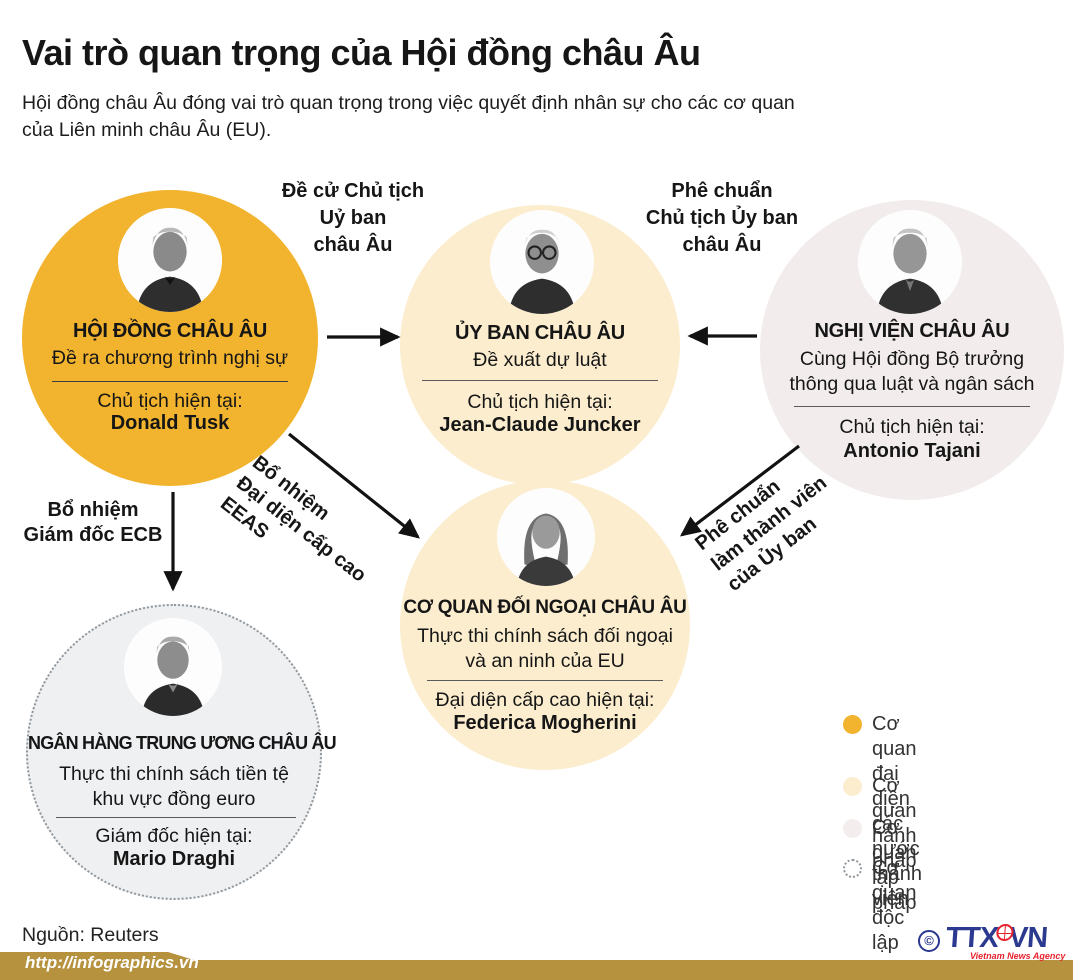 Image resolution: width=1073 pixels, height=980 pixels. What do you see at coordinates (894, 905) in the screenshot?
I see `legend-label: Cơ quan độc lập` at bounding box center [894, 905].